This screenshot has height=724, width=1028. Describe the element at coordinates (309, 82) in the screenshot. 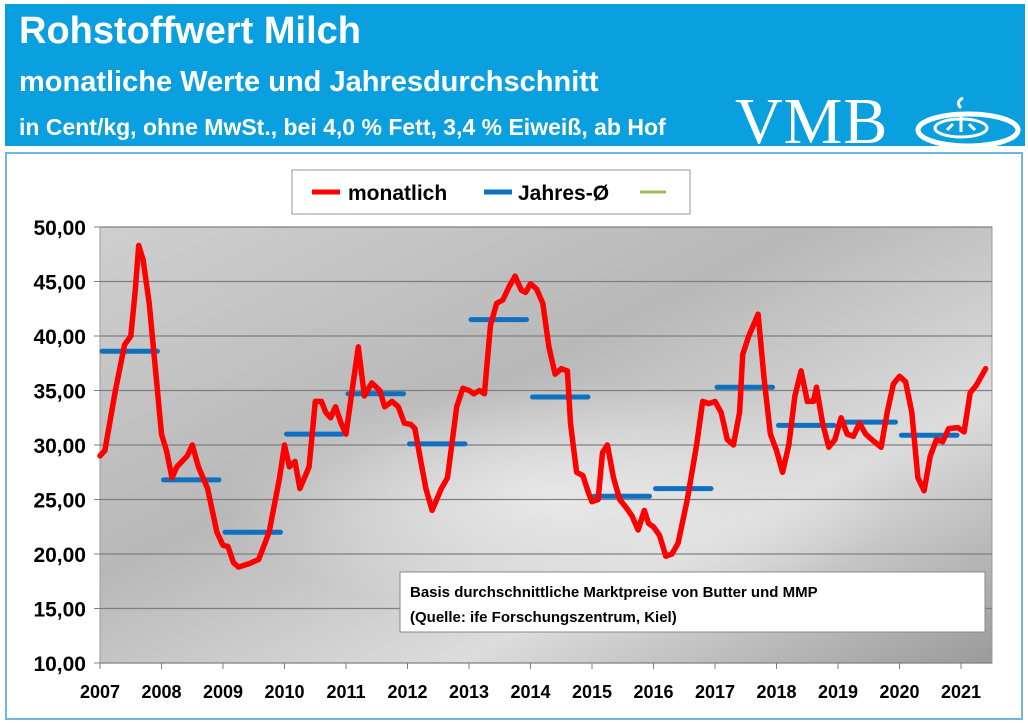

I see `page-subtitle: monatliche Werte und Jahresdurchschnitt` at that location.